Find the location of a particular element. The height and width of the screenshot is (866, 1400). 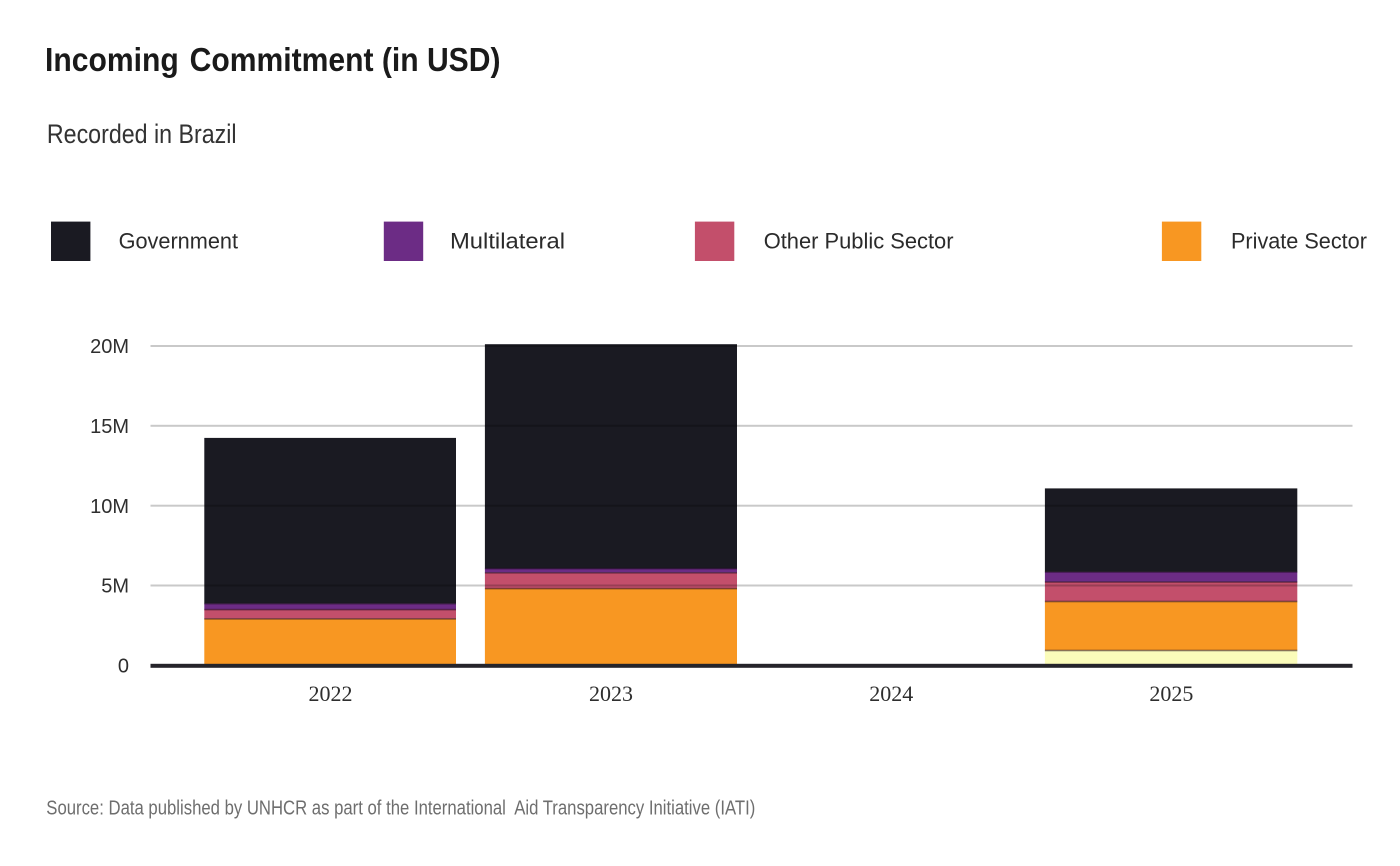

svg-text: 2022 is located at coordinates (331, 693).